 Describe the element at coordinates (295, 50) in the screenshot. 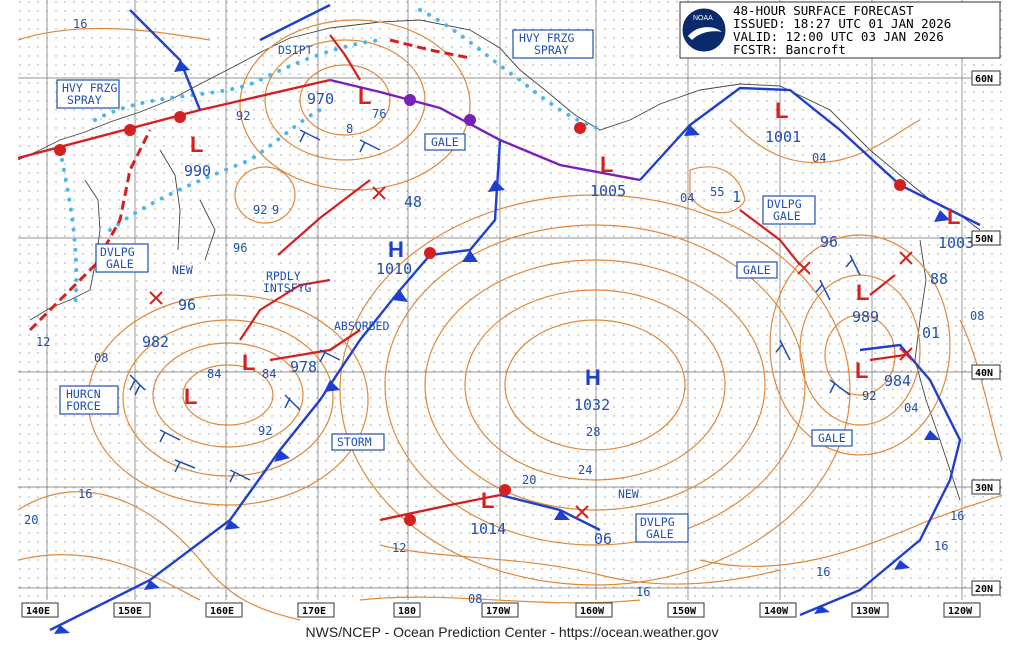

I see `dsipt-label: DSIPT` at that location.